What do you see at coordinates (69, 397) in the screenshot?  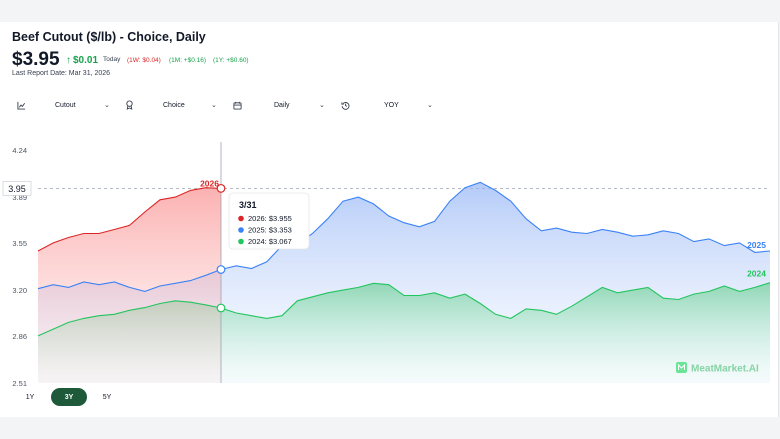 I see `range-3y-button: 3Y` at bounding box center [69, 397].